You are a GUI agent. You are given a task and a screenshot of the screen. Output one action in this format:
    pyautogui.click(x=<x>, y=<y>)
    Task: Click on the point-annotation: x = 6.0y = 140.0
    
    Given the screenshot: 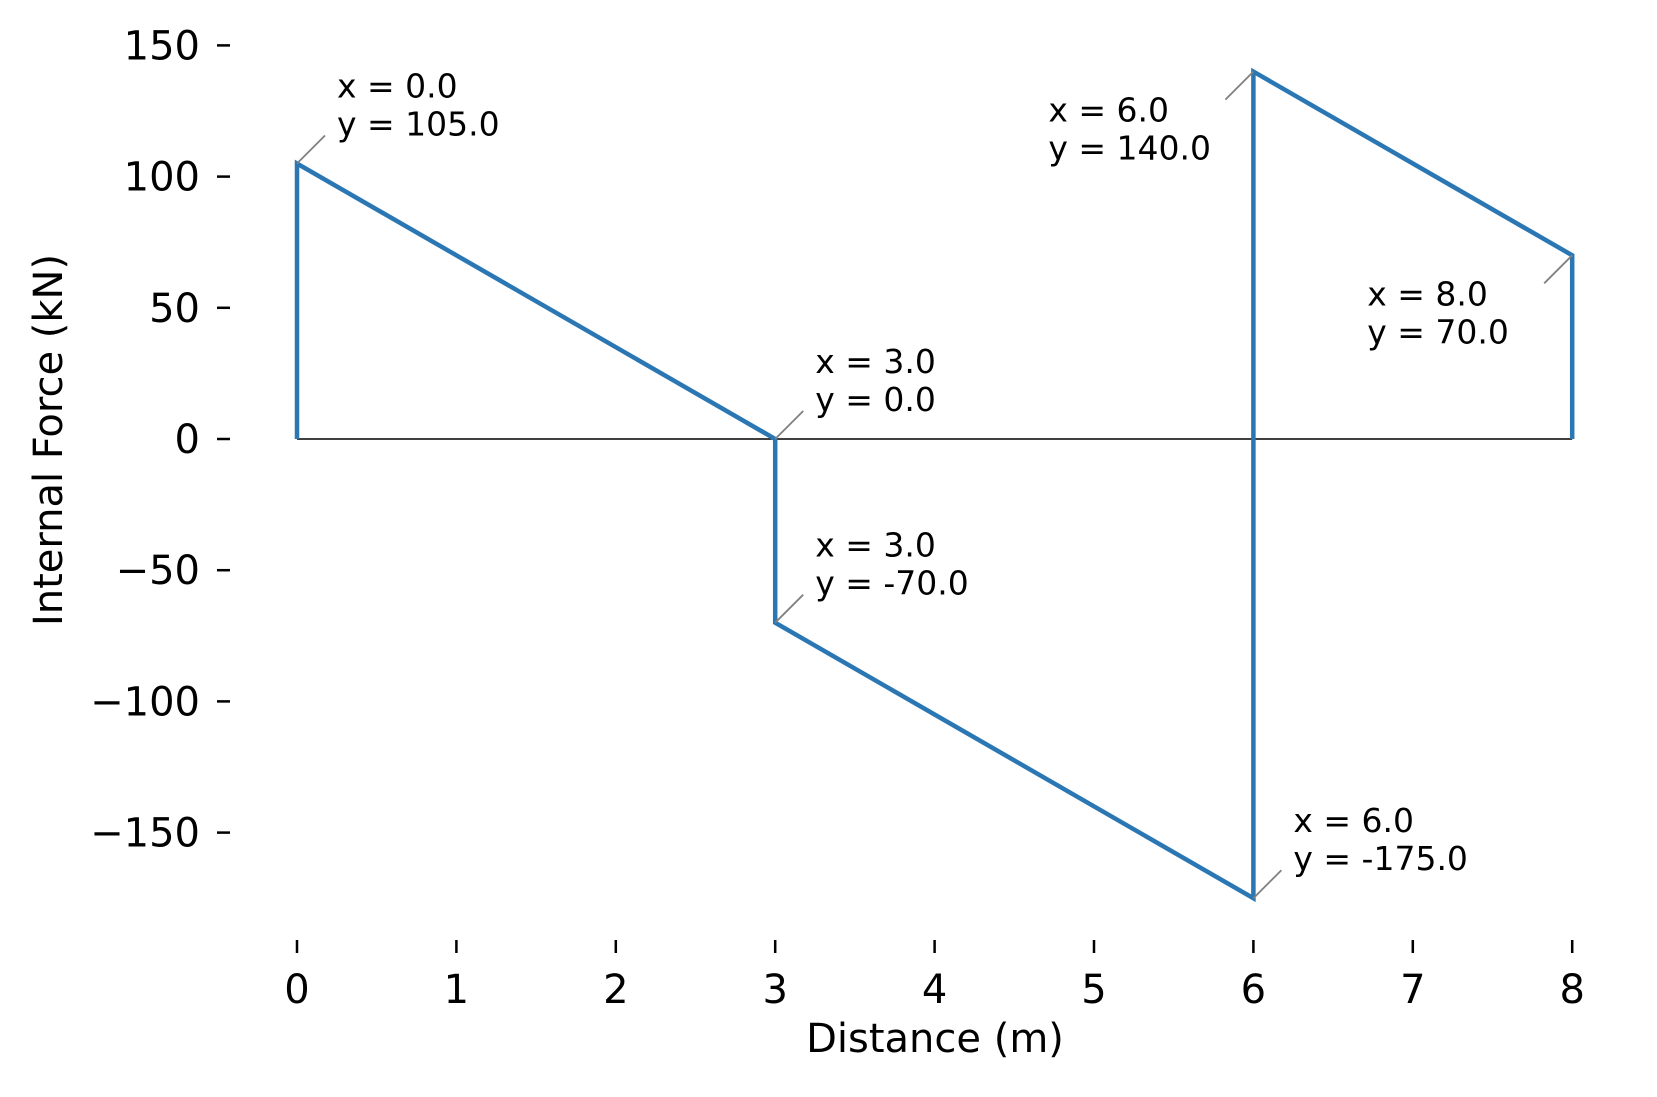 What is the action you would take?
    pyautogui.click(x=1151, y=119)
    